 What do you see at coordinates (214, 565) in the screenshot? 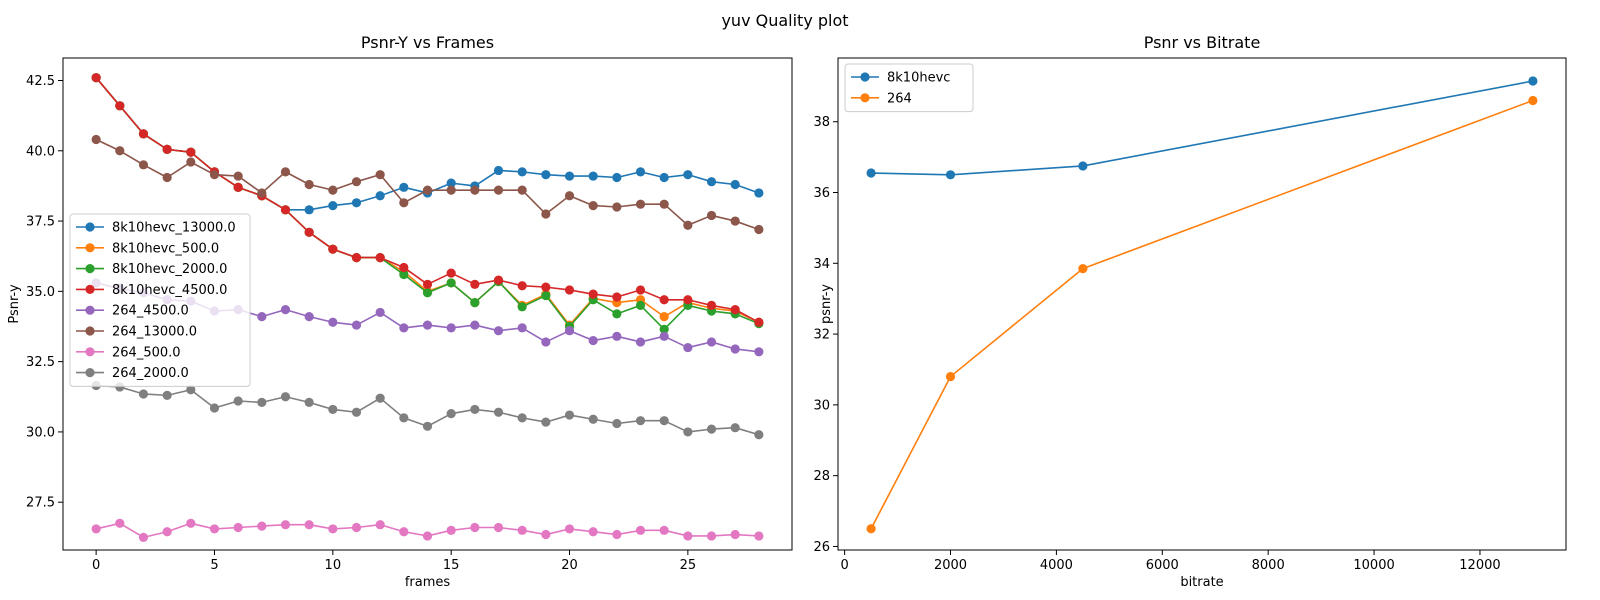
I see `x-tick-label: 5` at bounding box center [214, 565].